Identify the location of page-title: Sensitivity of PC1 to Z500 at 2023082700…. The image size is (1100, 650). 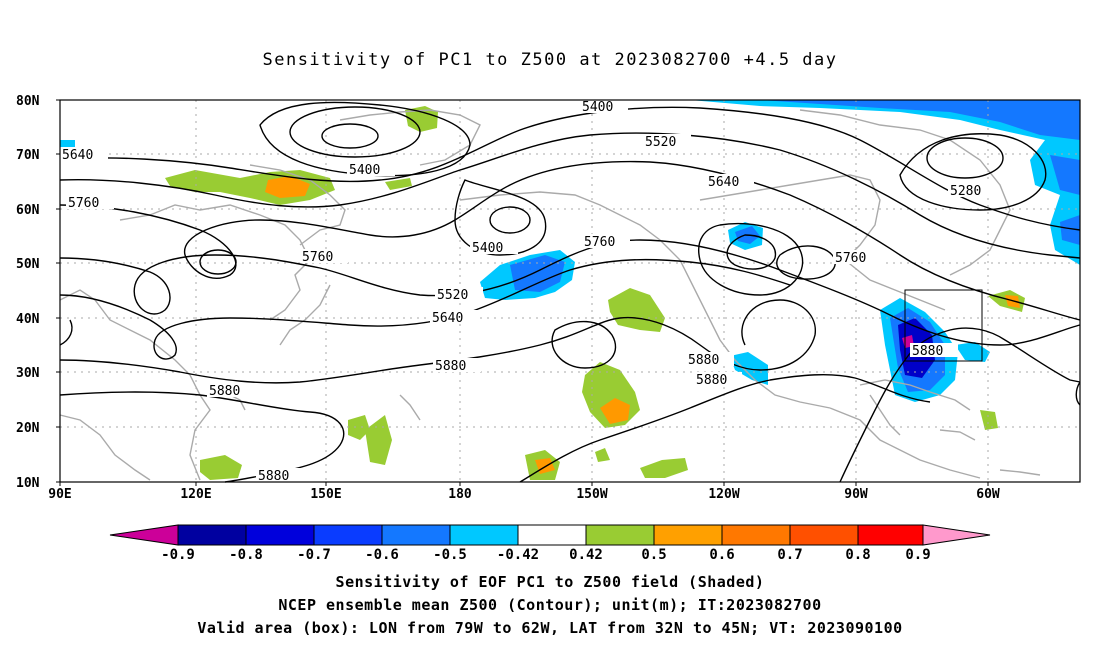
(550, 60).